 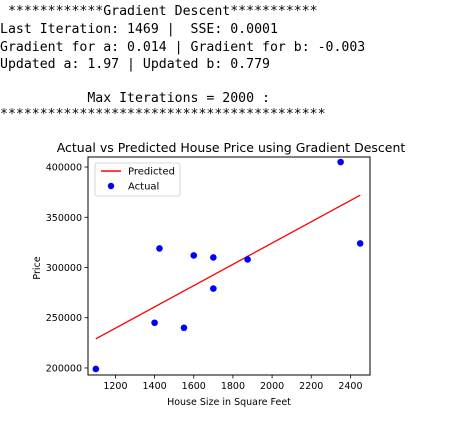 What do you see at coordinates (311, 386) in the screenshot?
I see `x-tick-label: 2200` at bounding box center [311, 386].